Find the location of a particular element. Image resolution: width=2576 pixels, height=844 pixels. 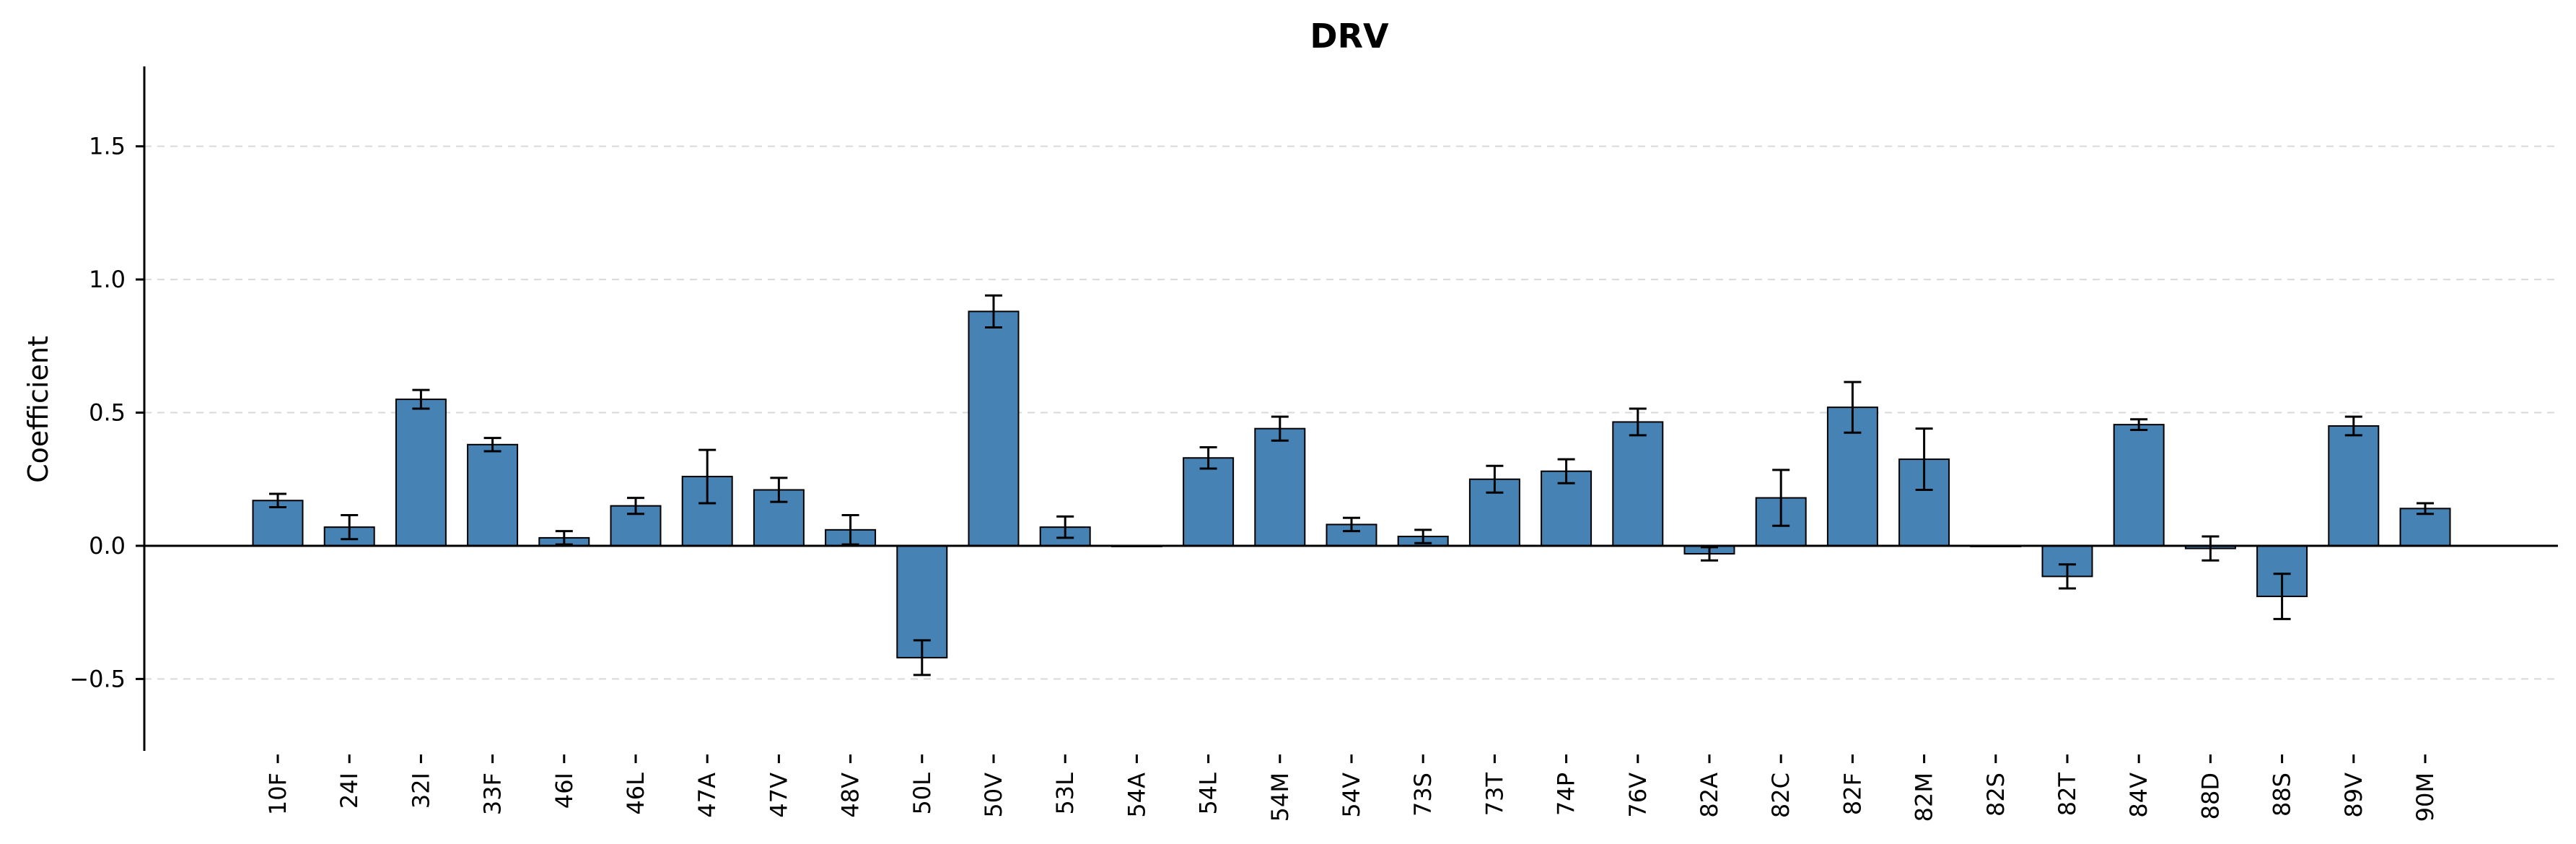

x-tick-label: 54V is located at coordinates (1351, 795).